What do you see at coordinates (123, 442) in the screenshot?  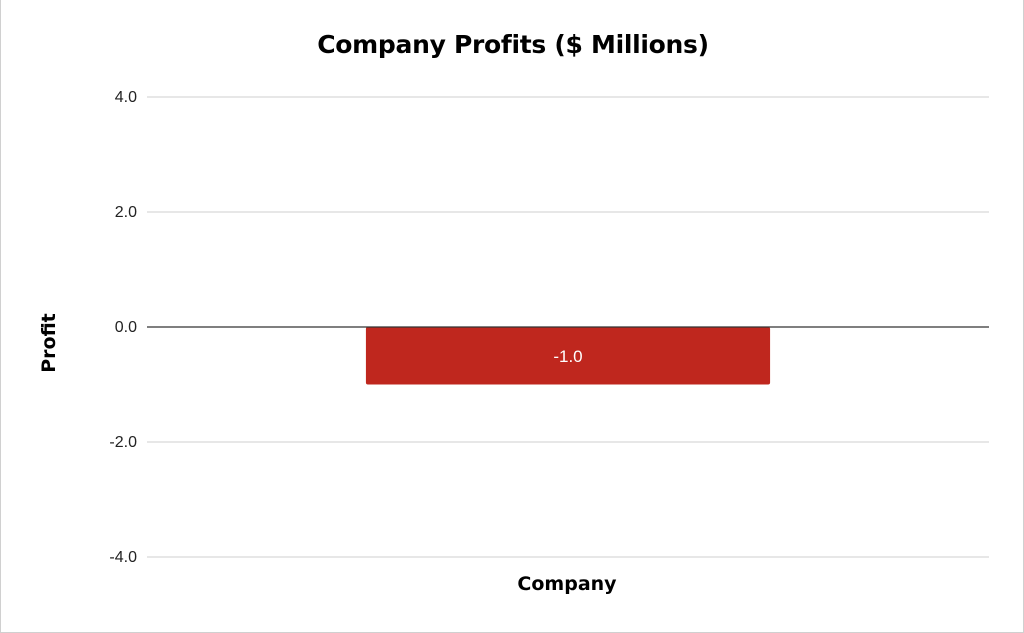 I see `y-tick-label: -2.0` at bounding box center [123, 442].